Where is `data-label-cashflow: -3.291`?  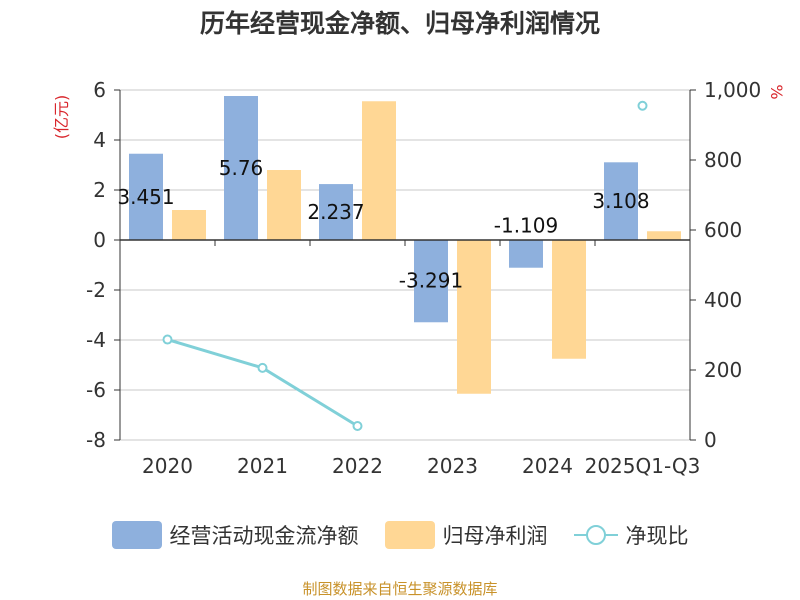
data-label-cashflow: -3.291 is located at coordinates (431, 280).